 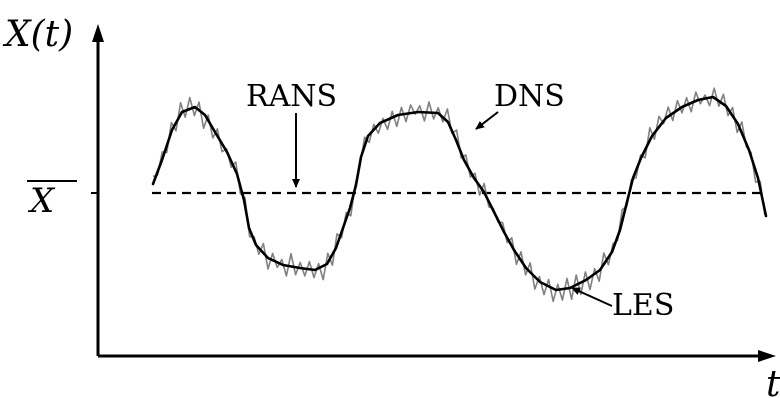 I want to click on rans-annotation-label: RANS, so click(x=291, y=96).